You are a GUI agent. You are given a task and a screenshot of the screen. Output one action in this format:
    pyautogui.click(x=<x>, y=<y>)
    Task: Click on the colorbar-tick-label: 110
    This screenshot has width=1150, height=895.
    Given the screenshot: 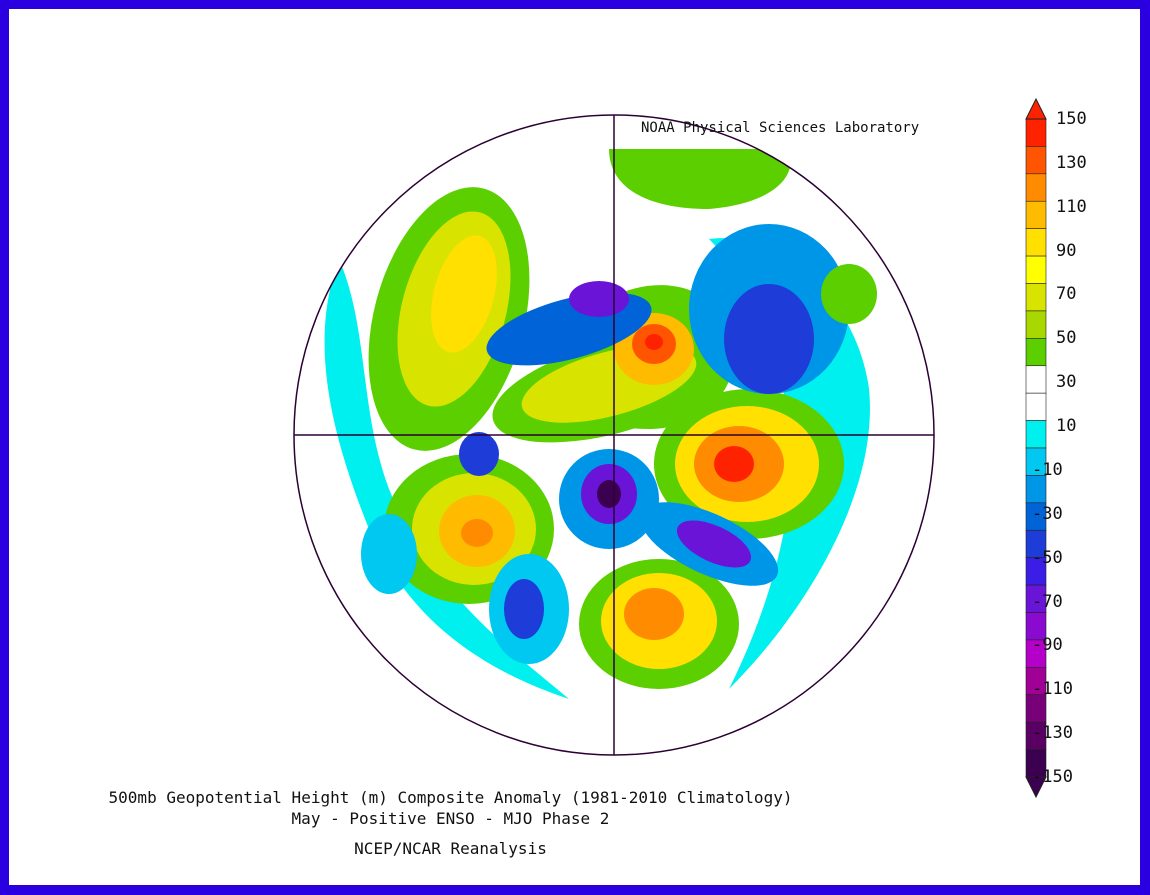 What is the action you would take?
    pyautogui.click(x=1071, y=206)
    